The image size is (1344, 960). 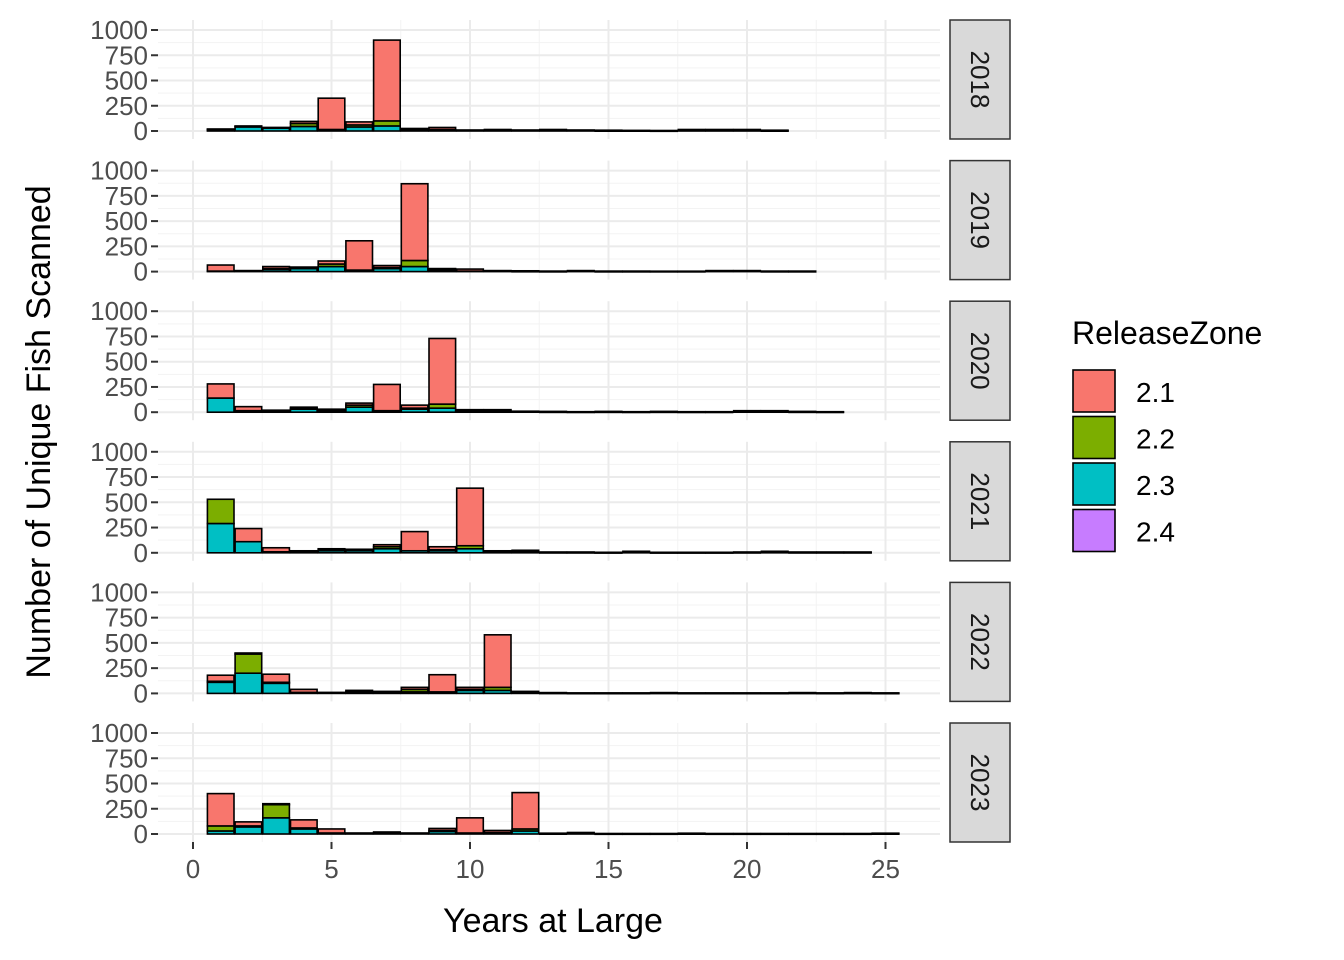 I want to click on facet-strip-label: 2019, so click(x=980, y=220).